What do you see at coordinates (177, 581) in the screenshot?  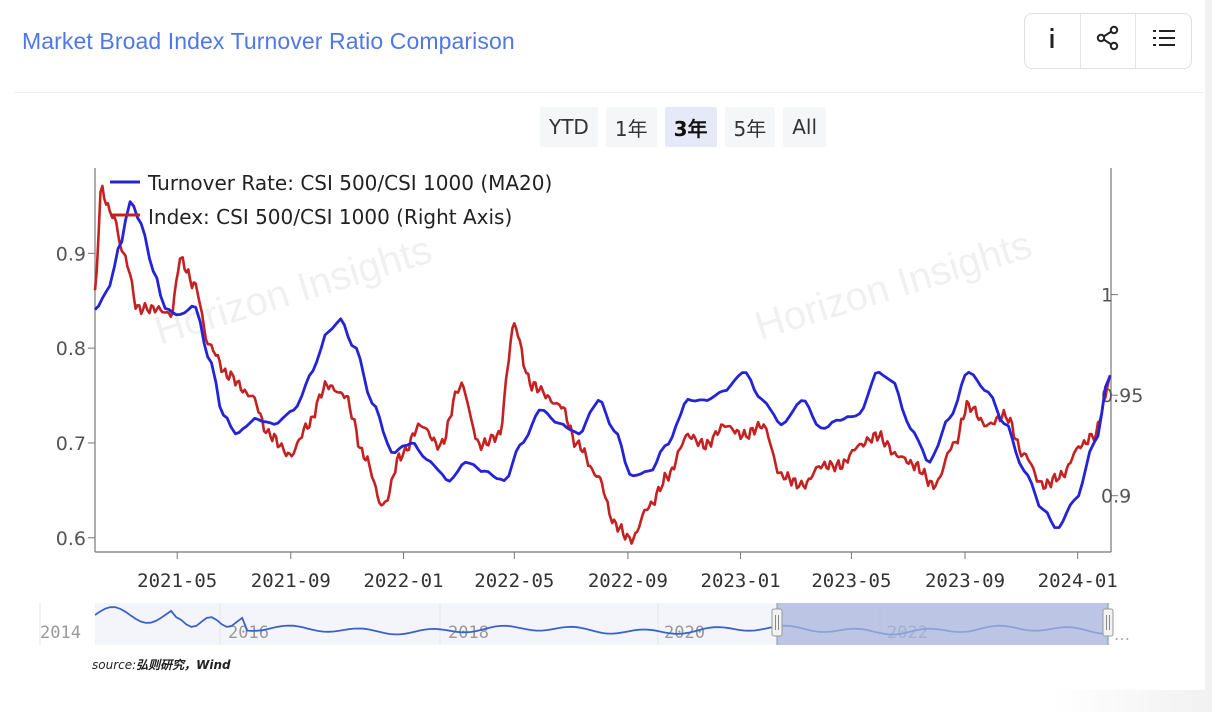 I see `x-axis-tick-label: 2021-05` at bounding box center [177, 581].